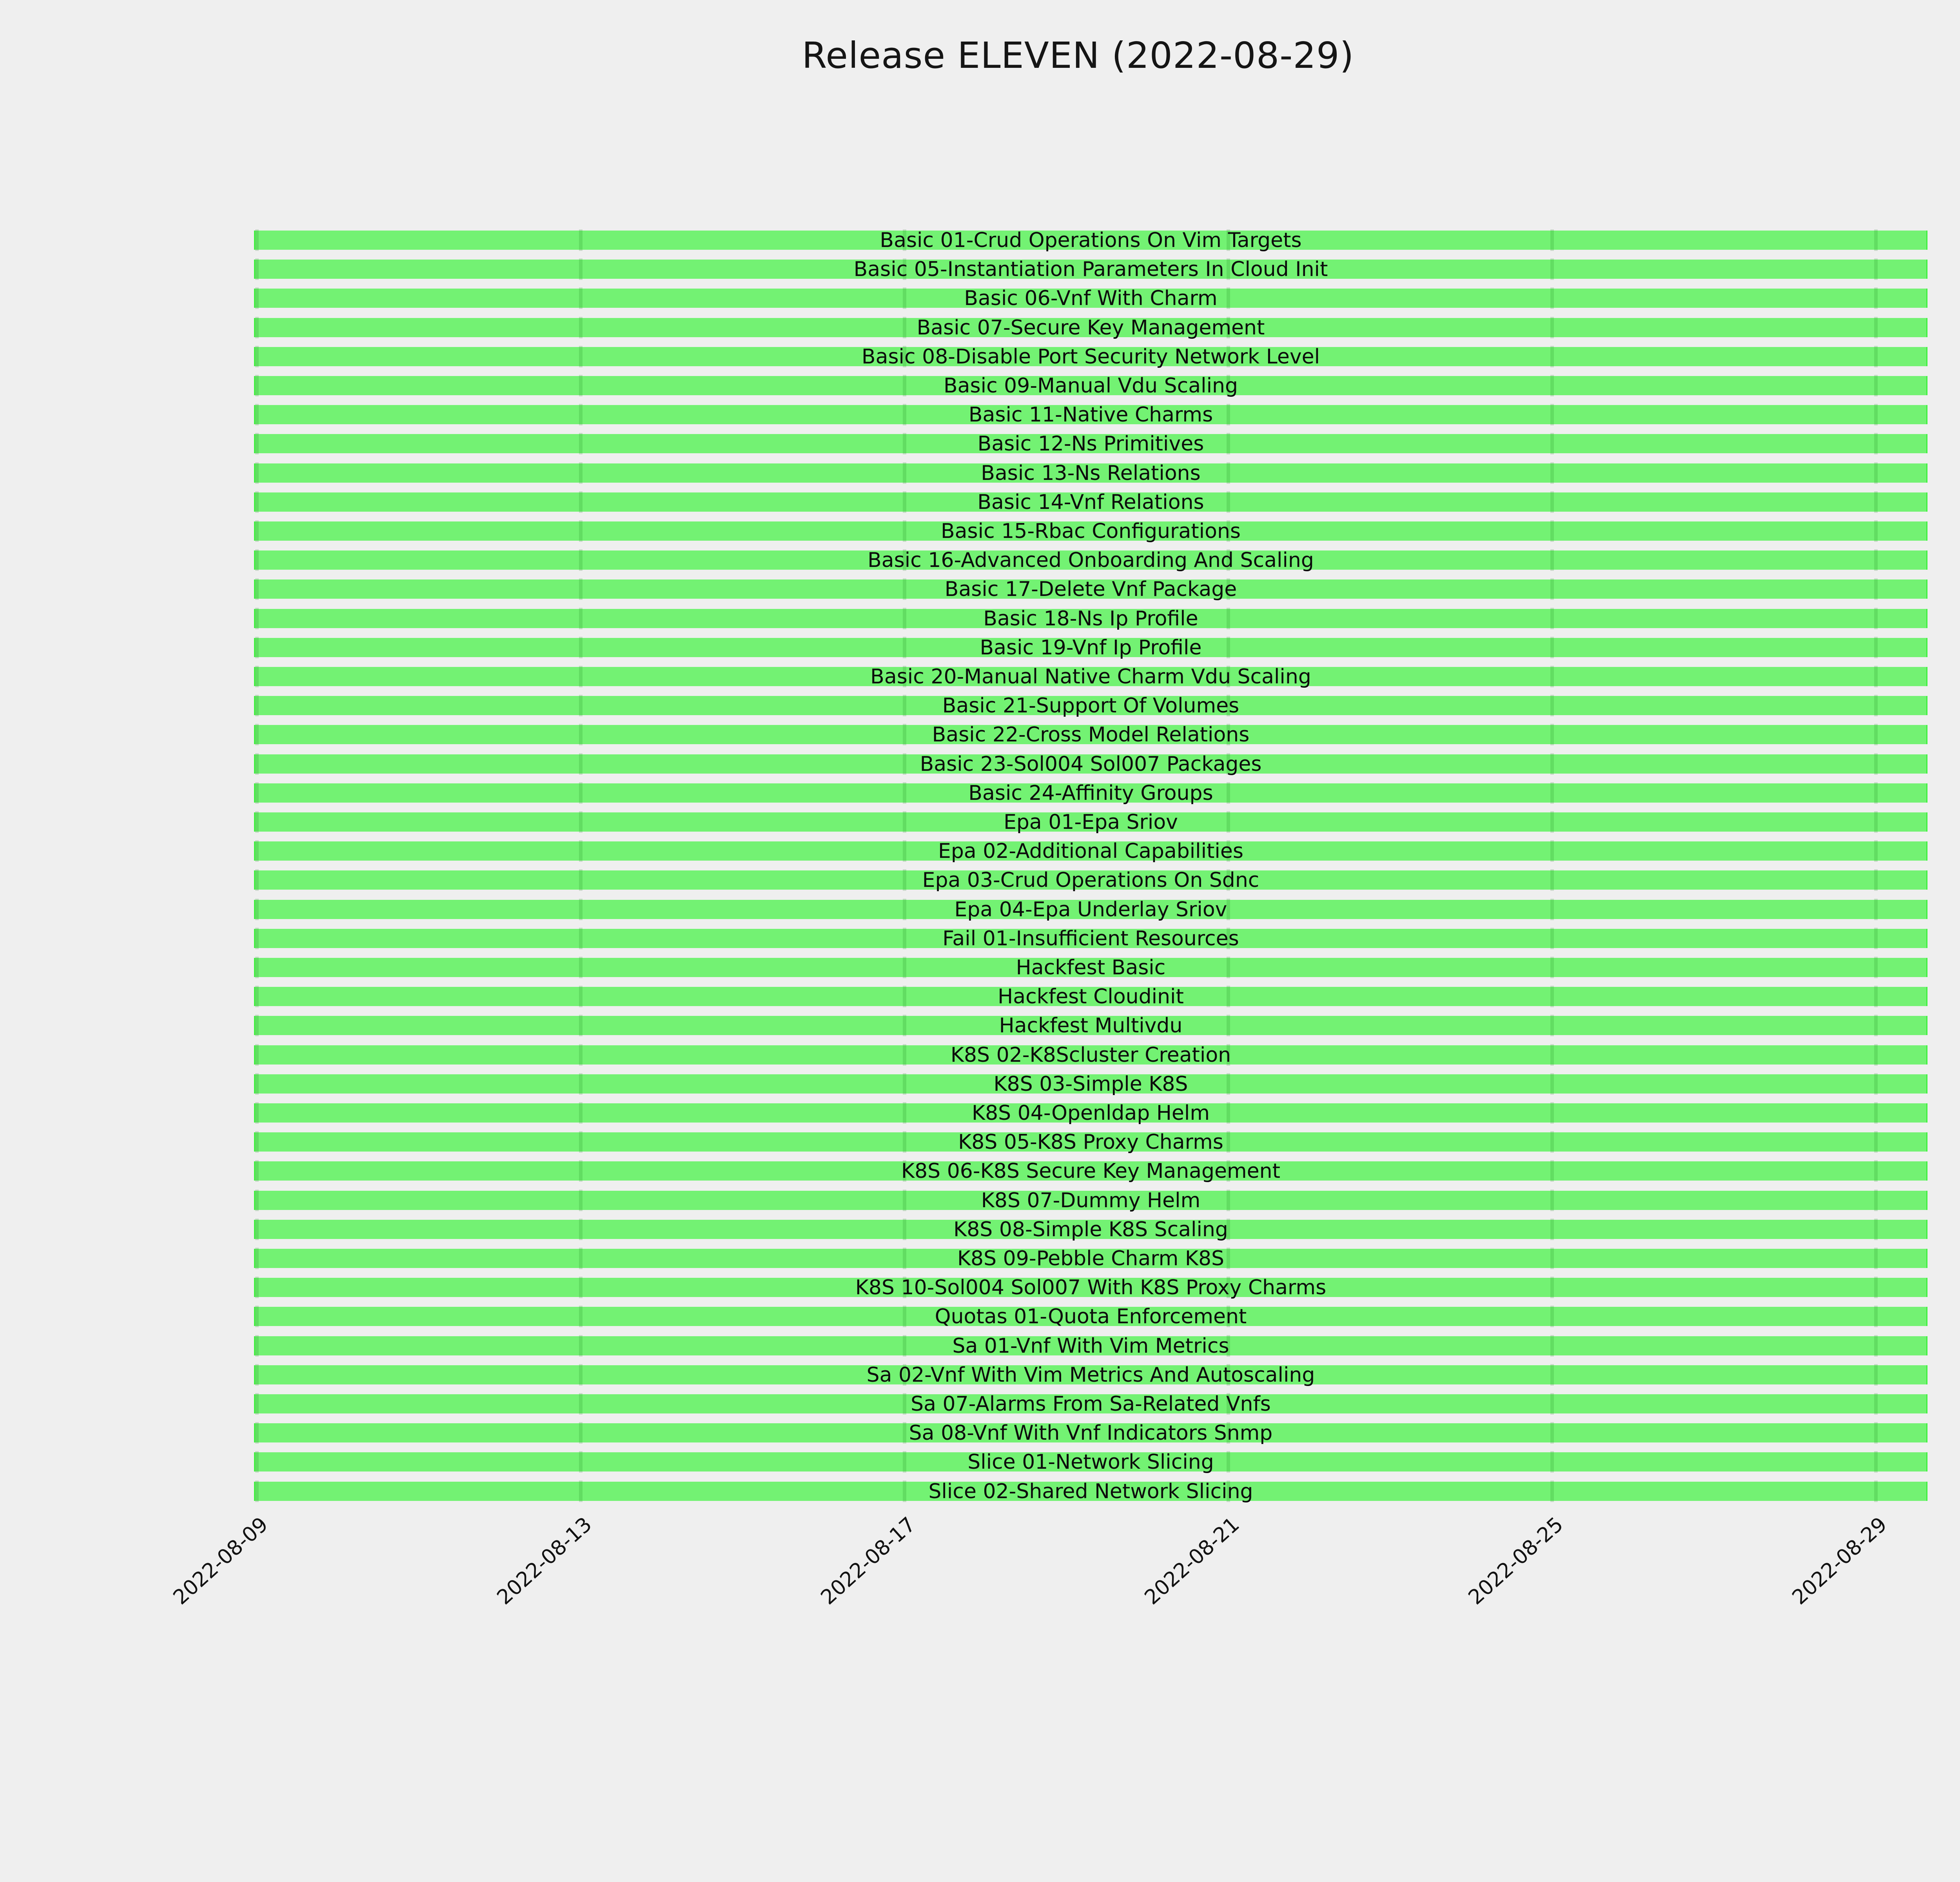 This screenshot has width=1960, height=1882. I want to click on gantt-bar: Basic 22-Cross Model Relations, so click(1090, 734).